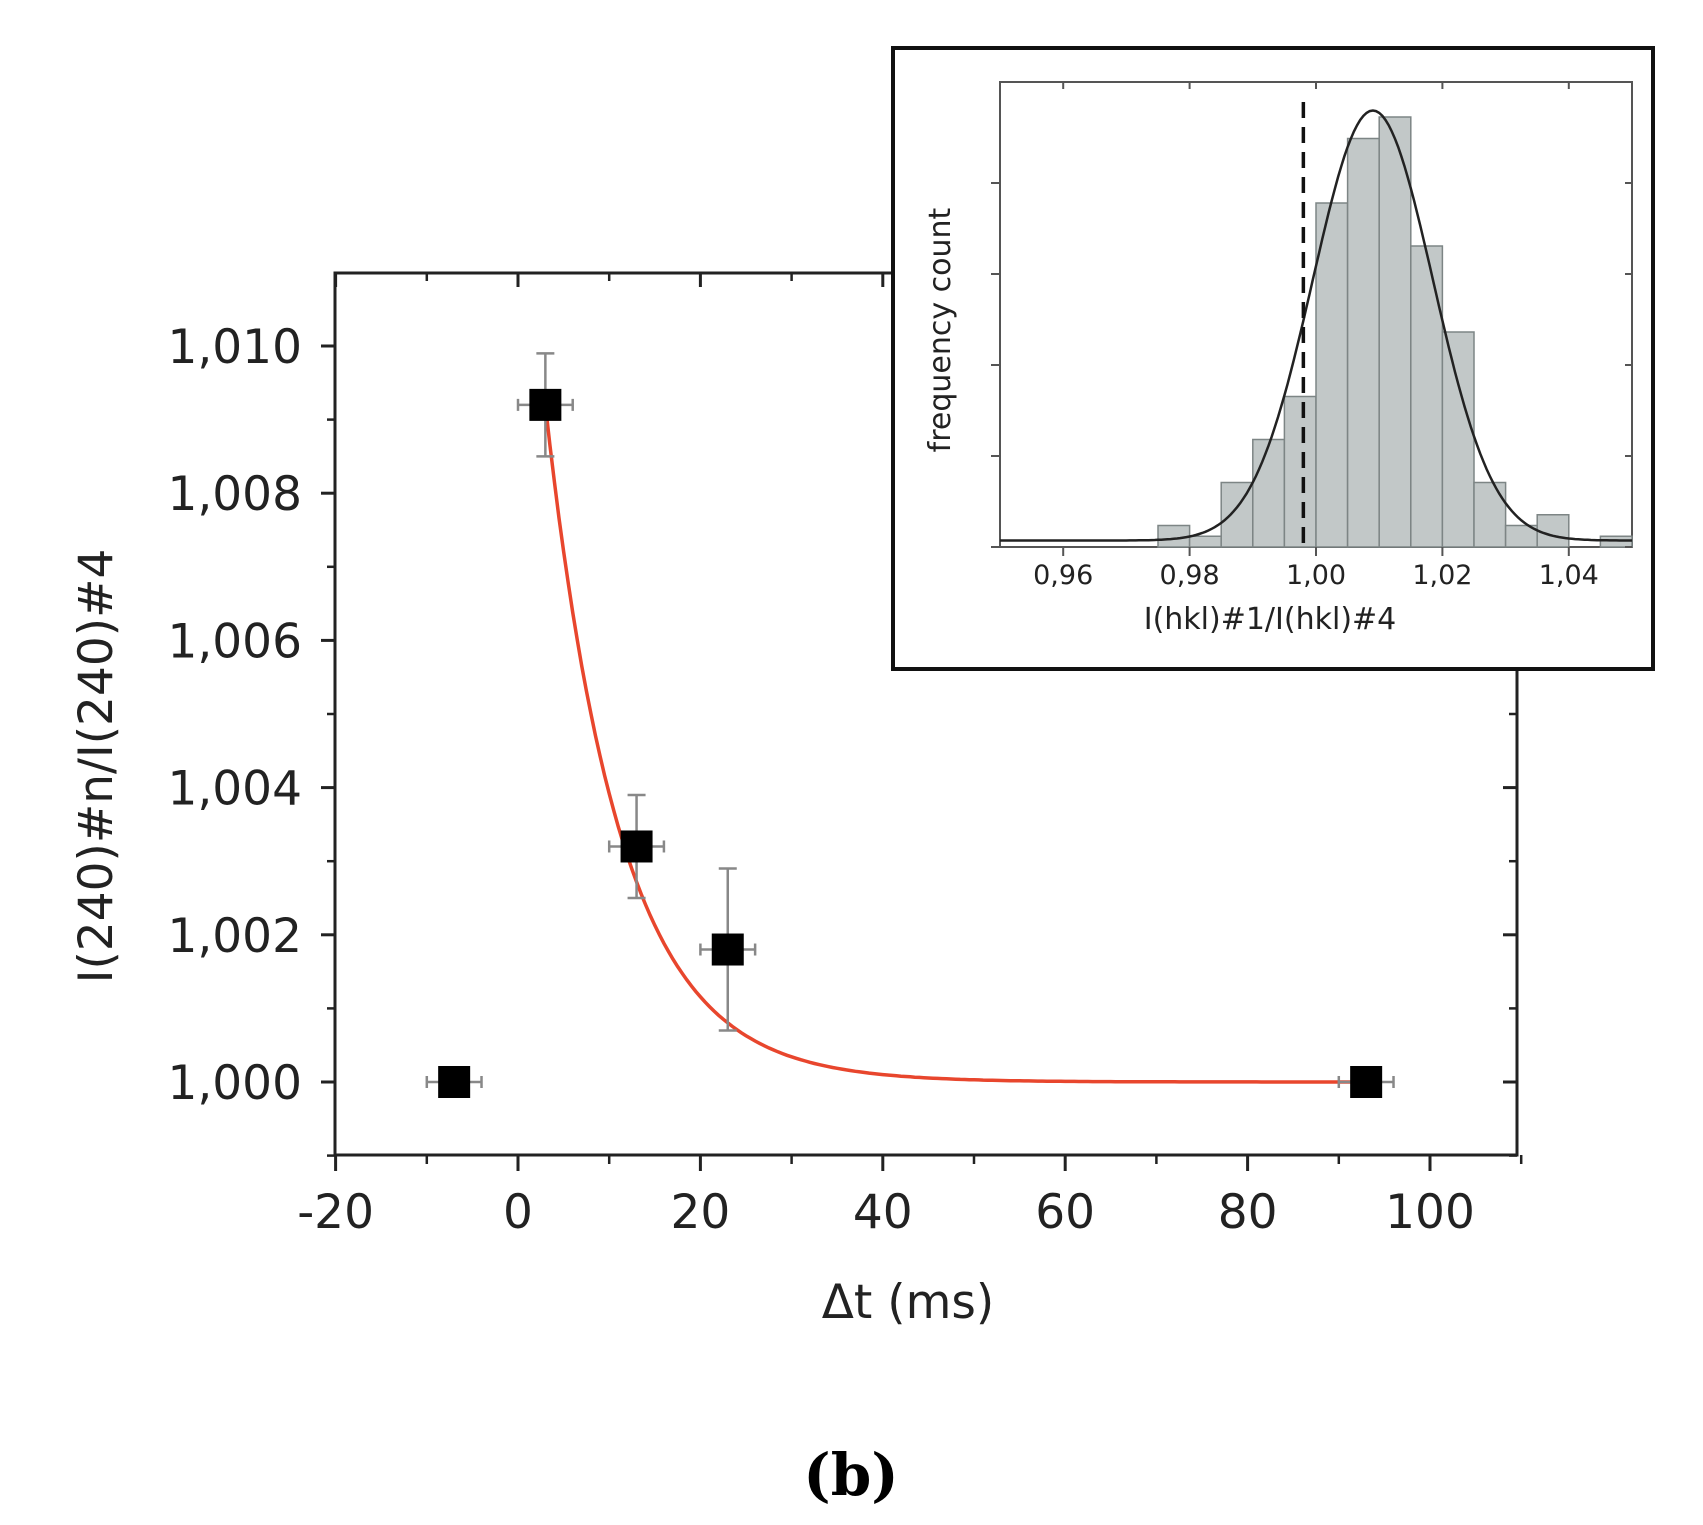 Image resolution: width=1703 pixels, height=1525 pixels. I want to click on x-tick-label: 0, so click(518, 1212).